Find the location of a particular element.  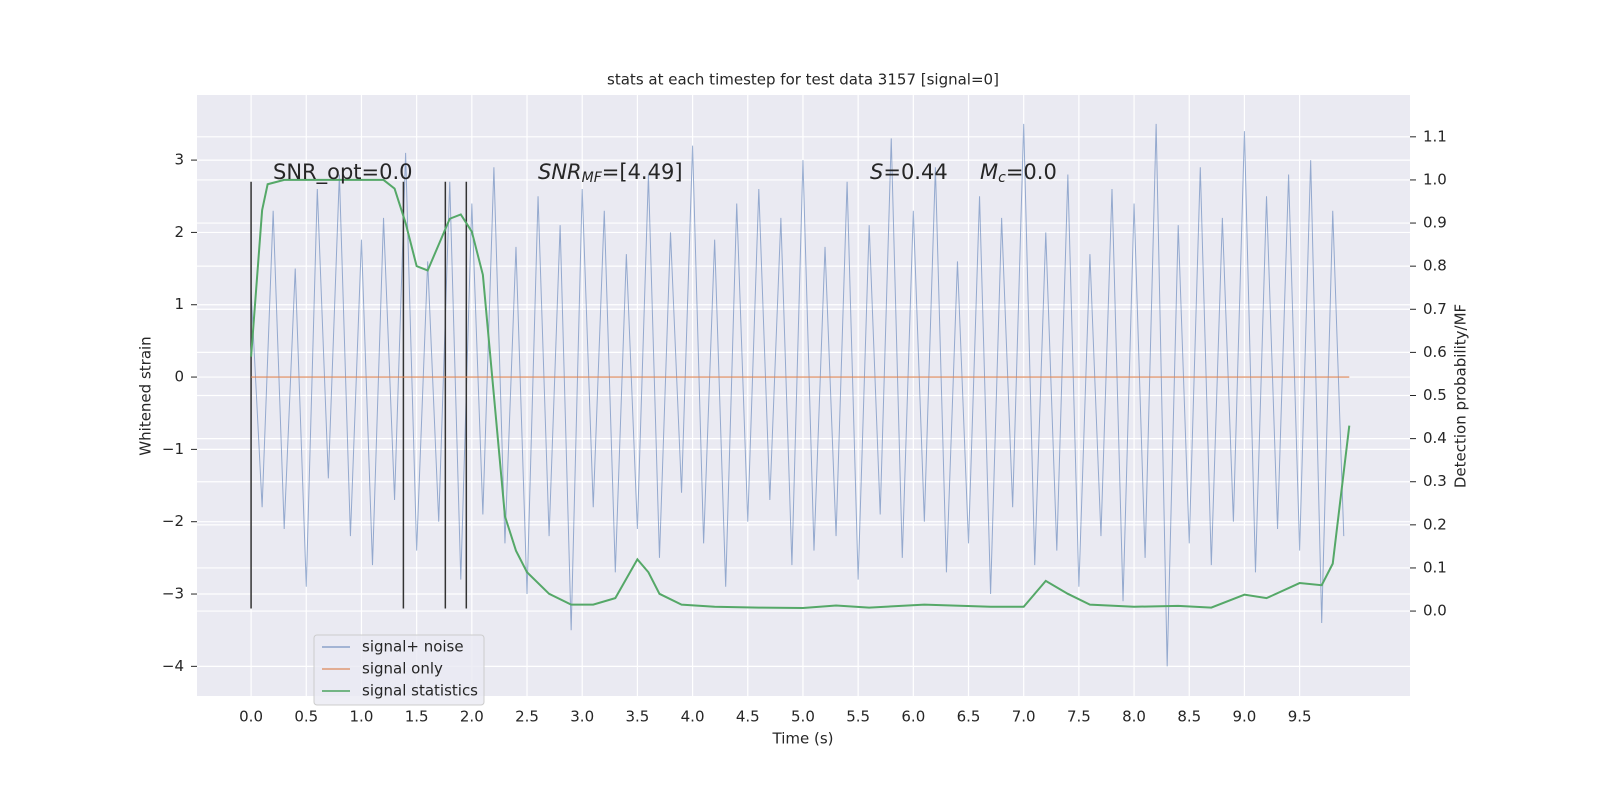

y2-tick-label: 0.1 is located at coordinates (1435, 567).